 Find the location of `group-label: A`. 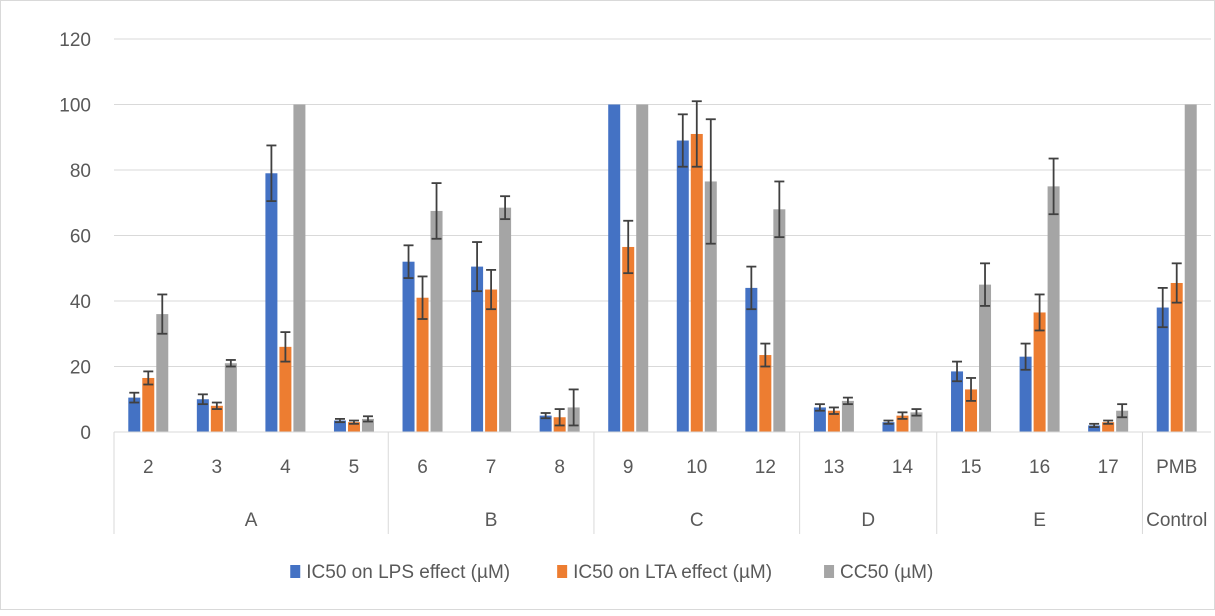

group-label: A is located at coordinates (251, 520).